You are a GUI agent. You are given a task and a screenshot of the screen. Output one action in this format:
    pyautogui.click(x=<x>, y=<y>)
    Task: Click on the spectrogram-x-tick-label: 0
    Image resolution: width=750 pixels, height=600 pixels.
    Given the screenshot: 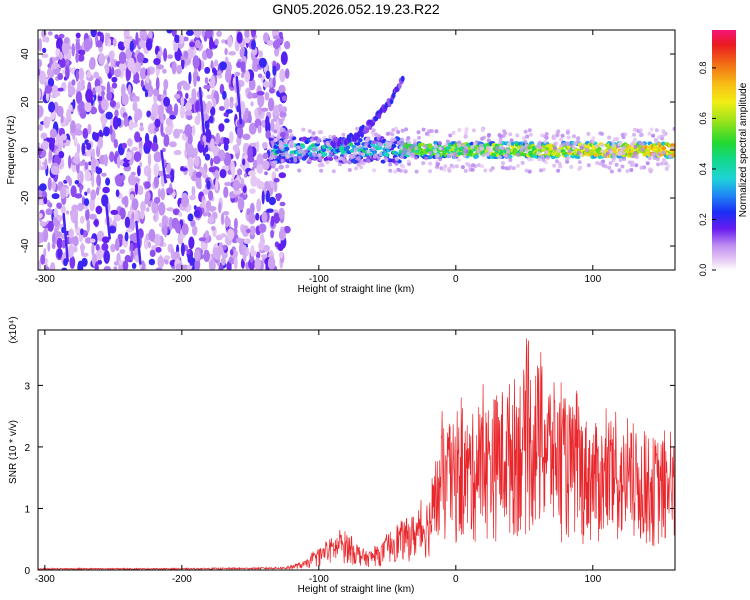 What is the action you would take?
    pyautogui.click(x=456, y=279)
    